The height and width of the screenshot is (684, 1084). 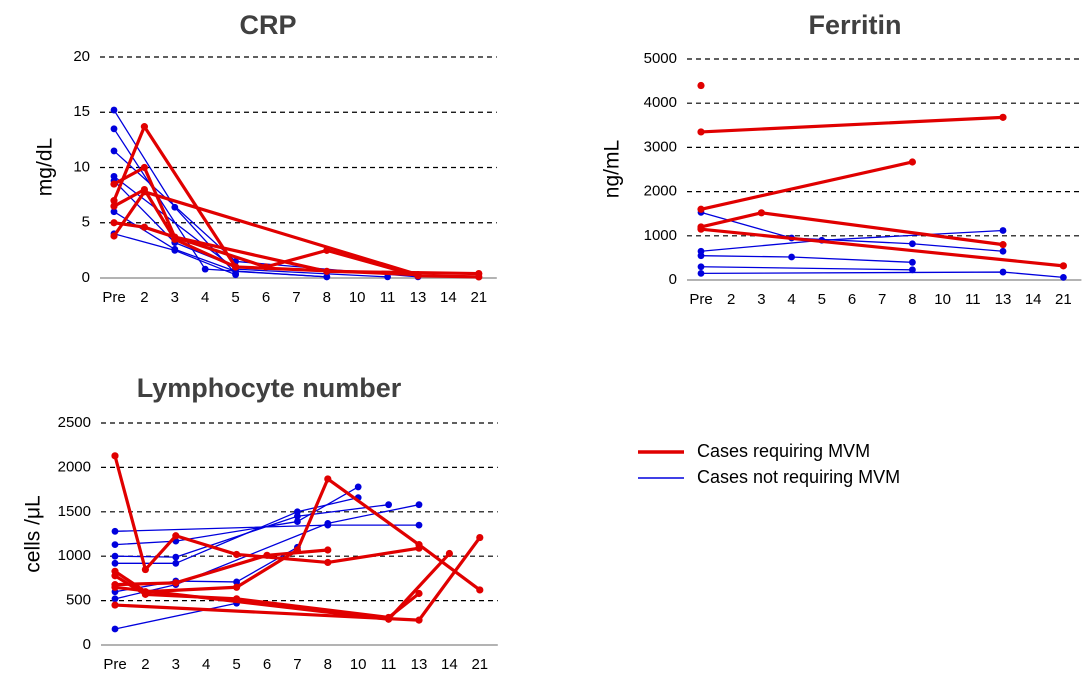 What do you see at coordinates (266, 297) in the screenshot?
I see `x-tick-label: 6` at bounding box center [266, 297].